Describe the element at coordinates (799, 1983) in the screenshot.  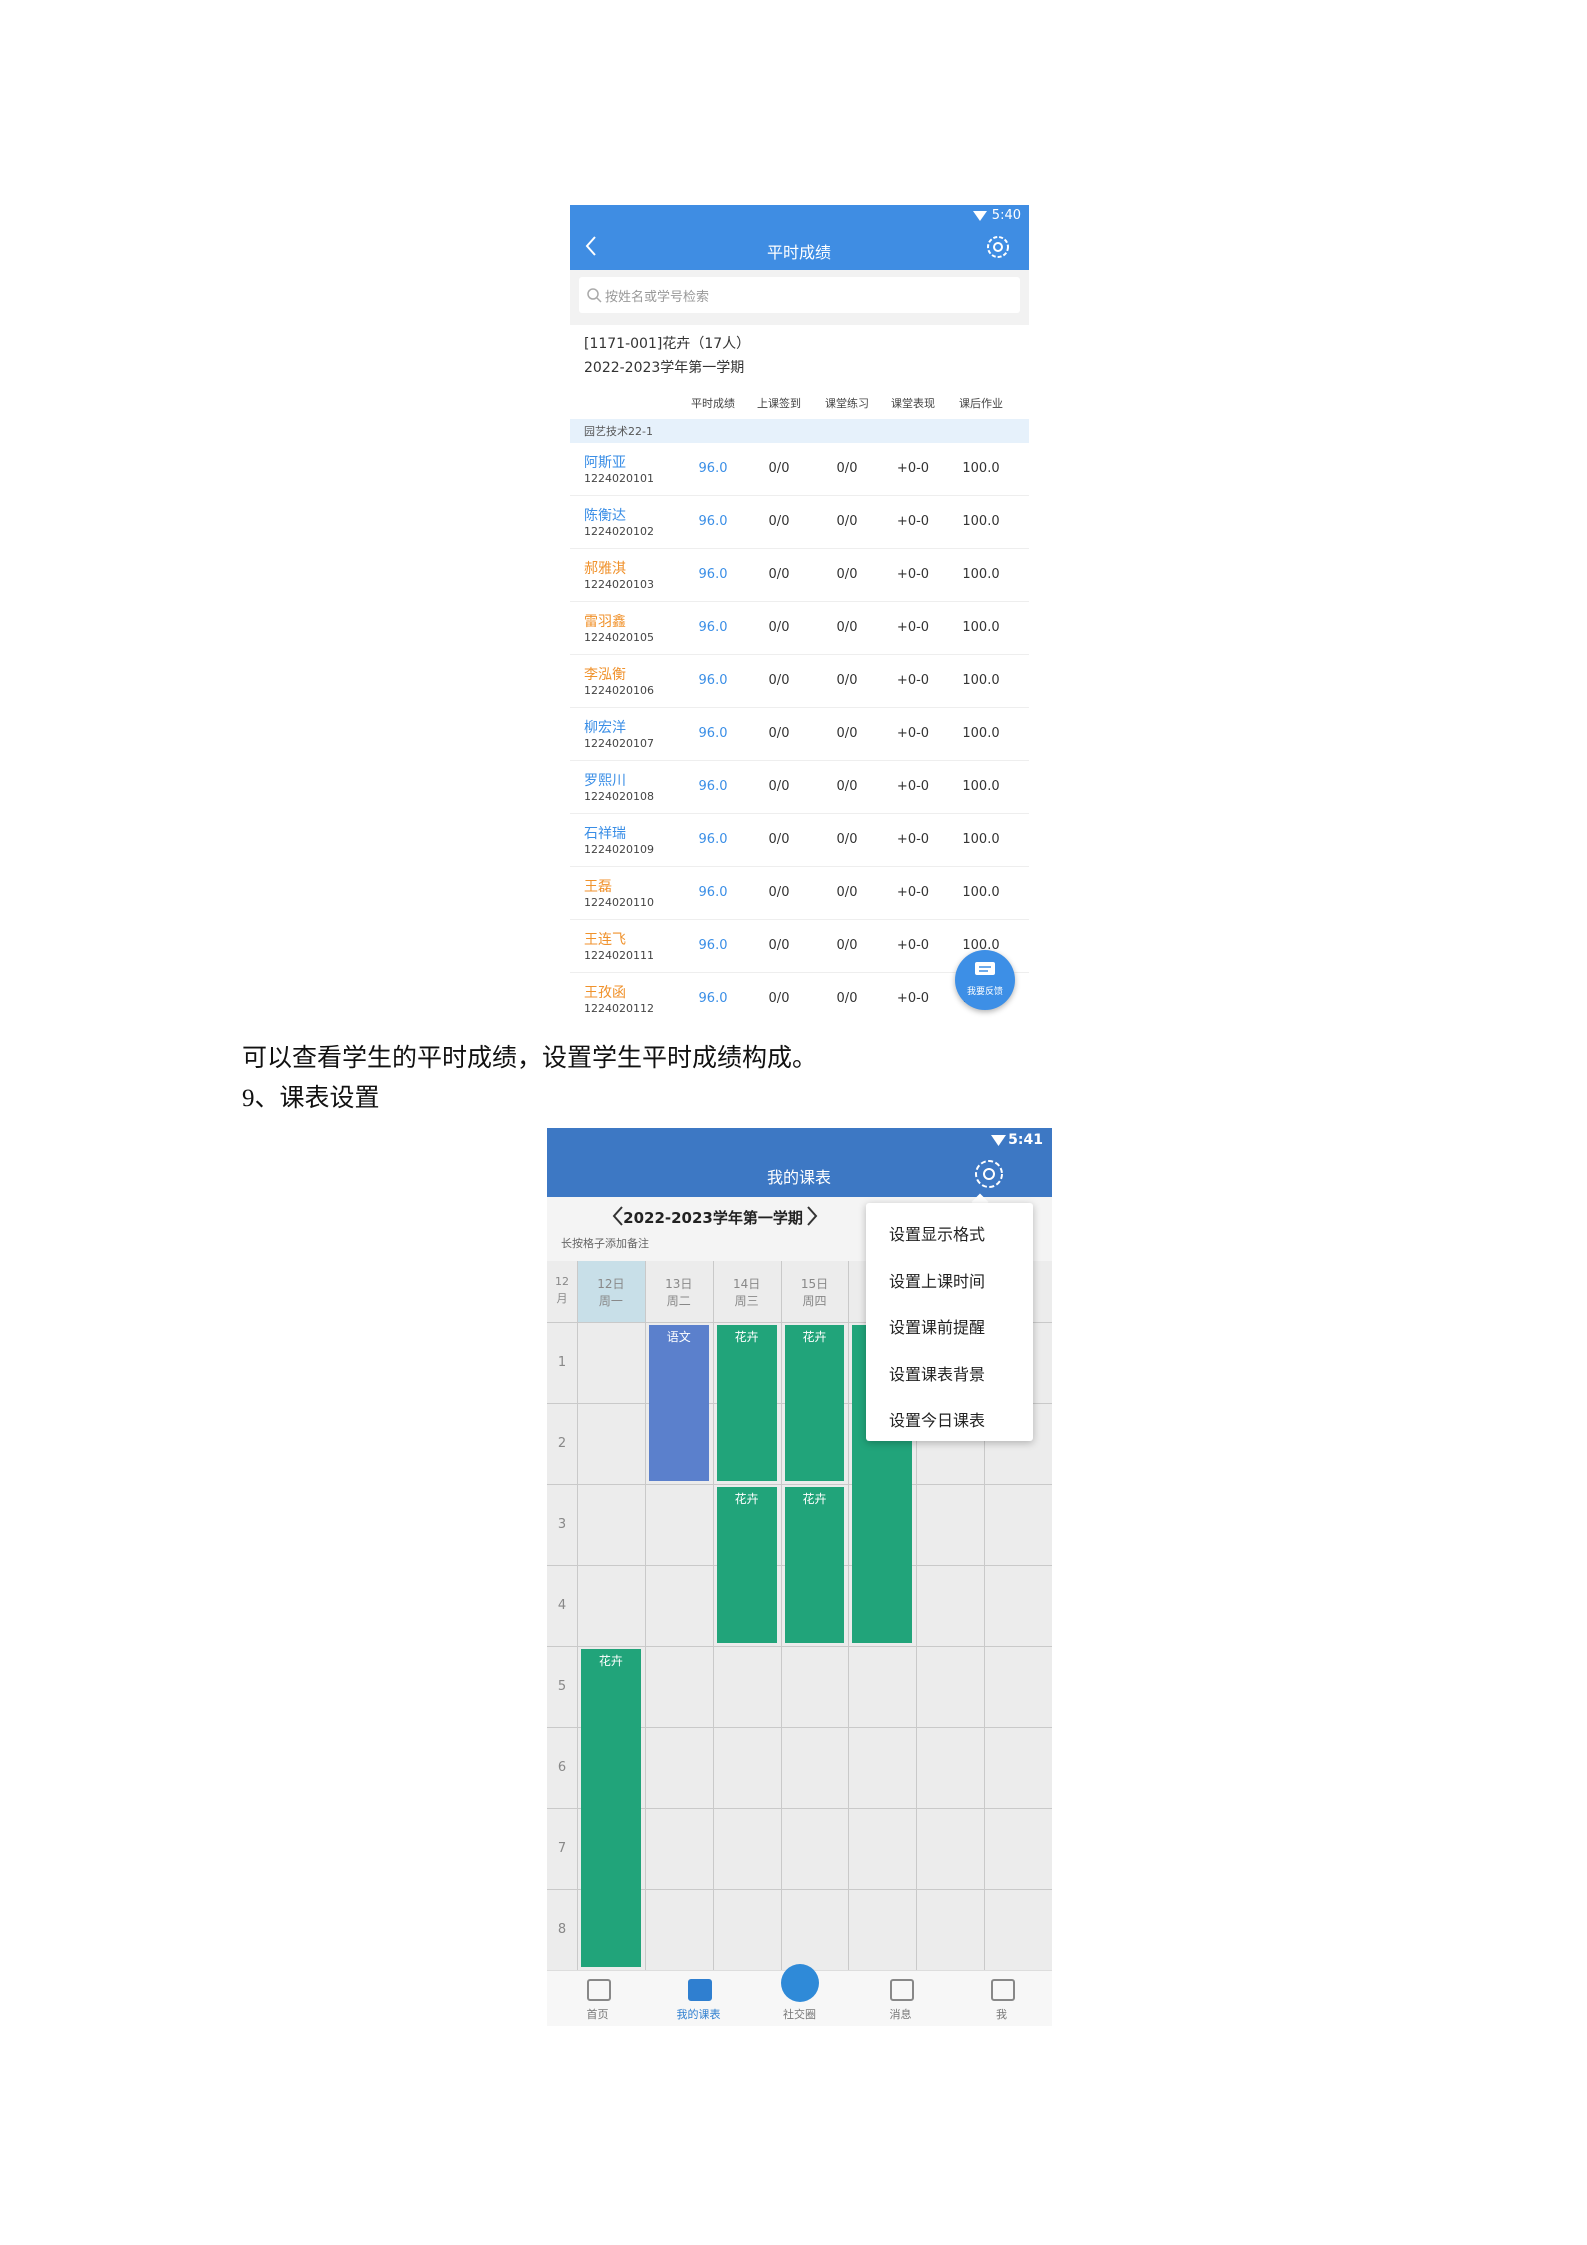
I see `tab-center-circle` at that location.